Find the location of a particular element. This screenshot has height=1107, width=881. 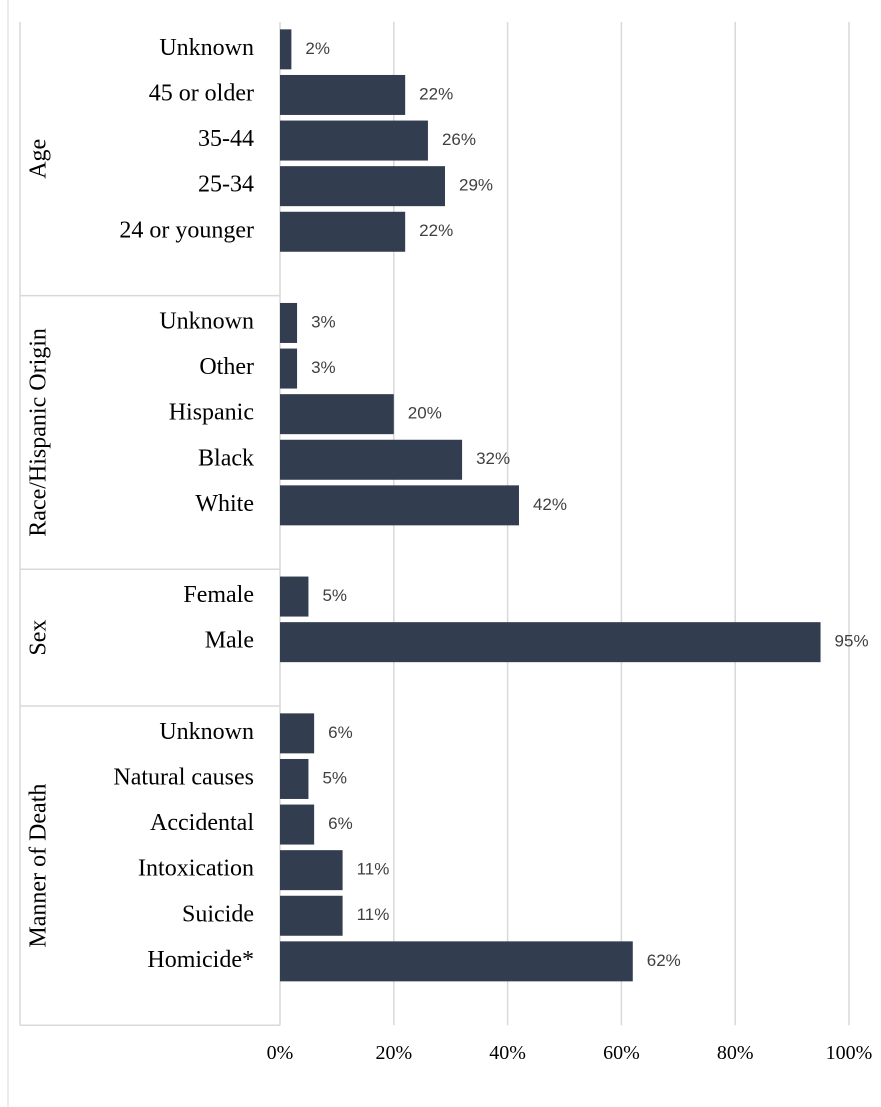

category-label: Other is located at coordinates (226, 367).